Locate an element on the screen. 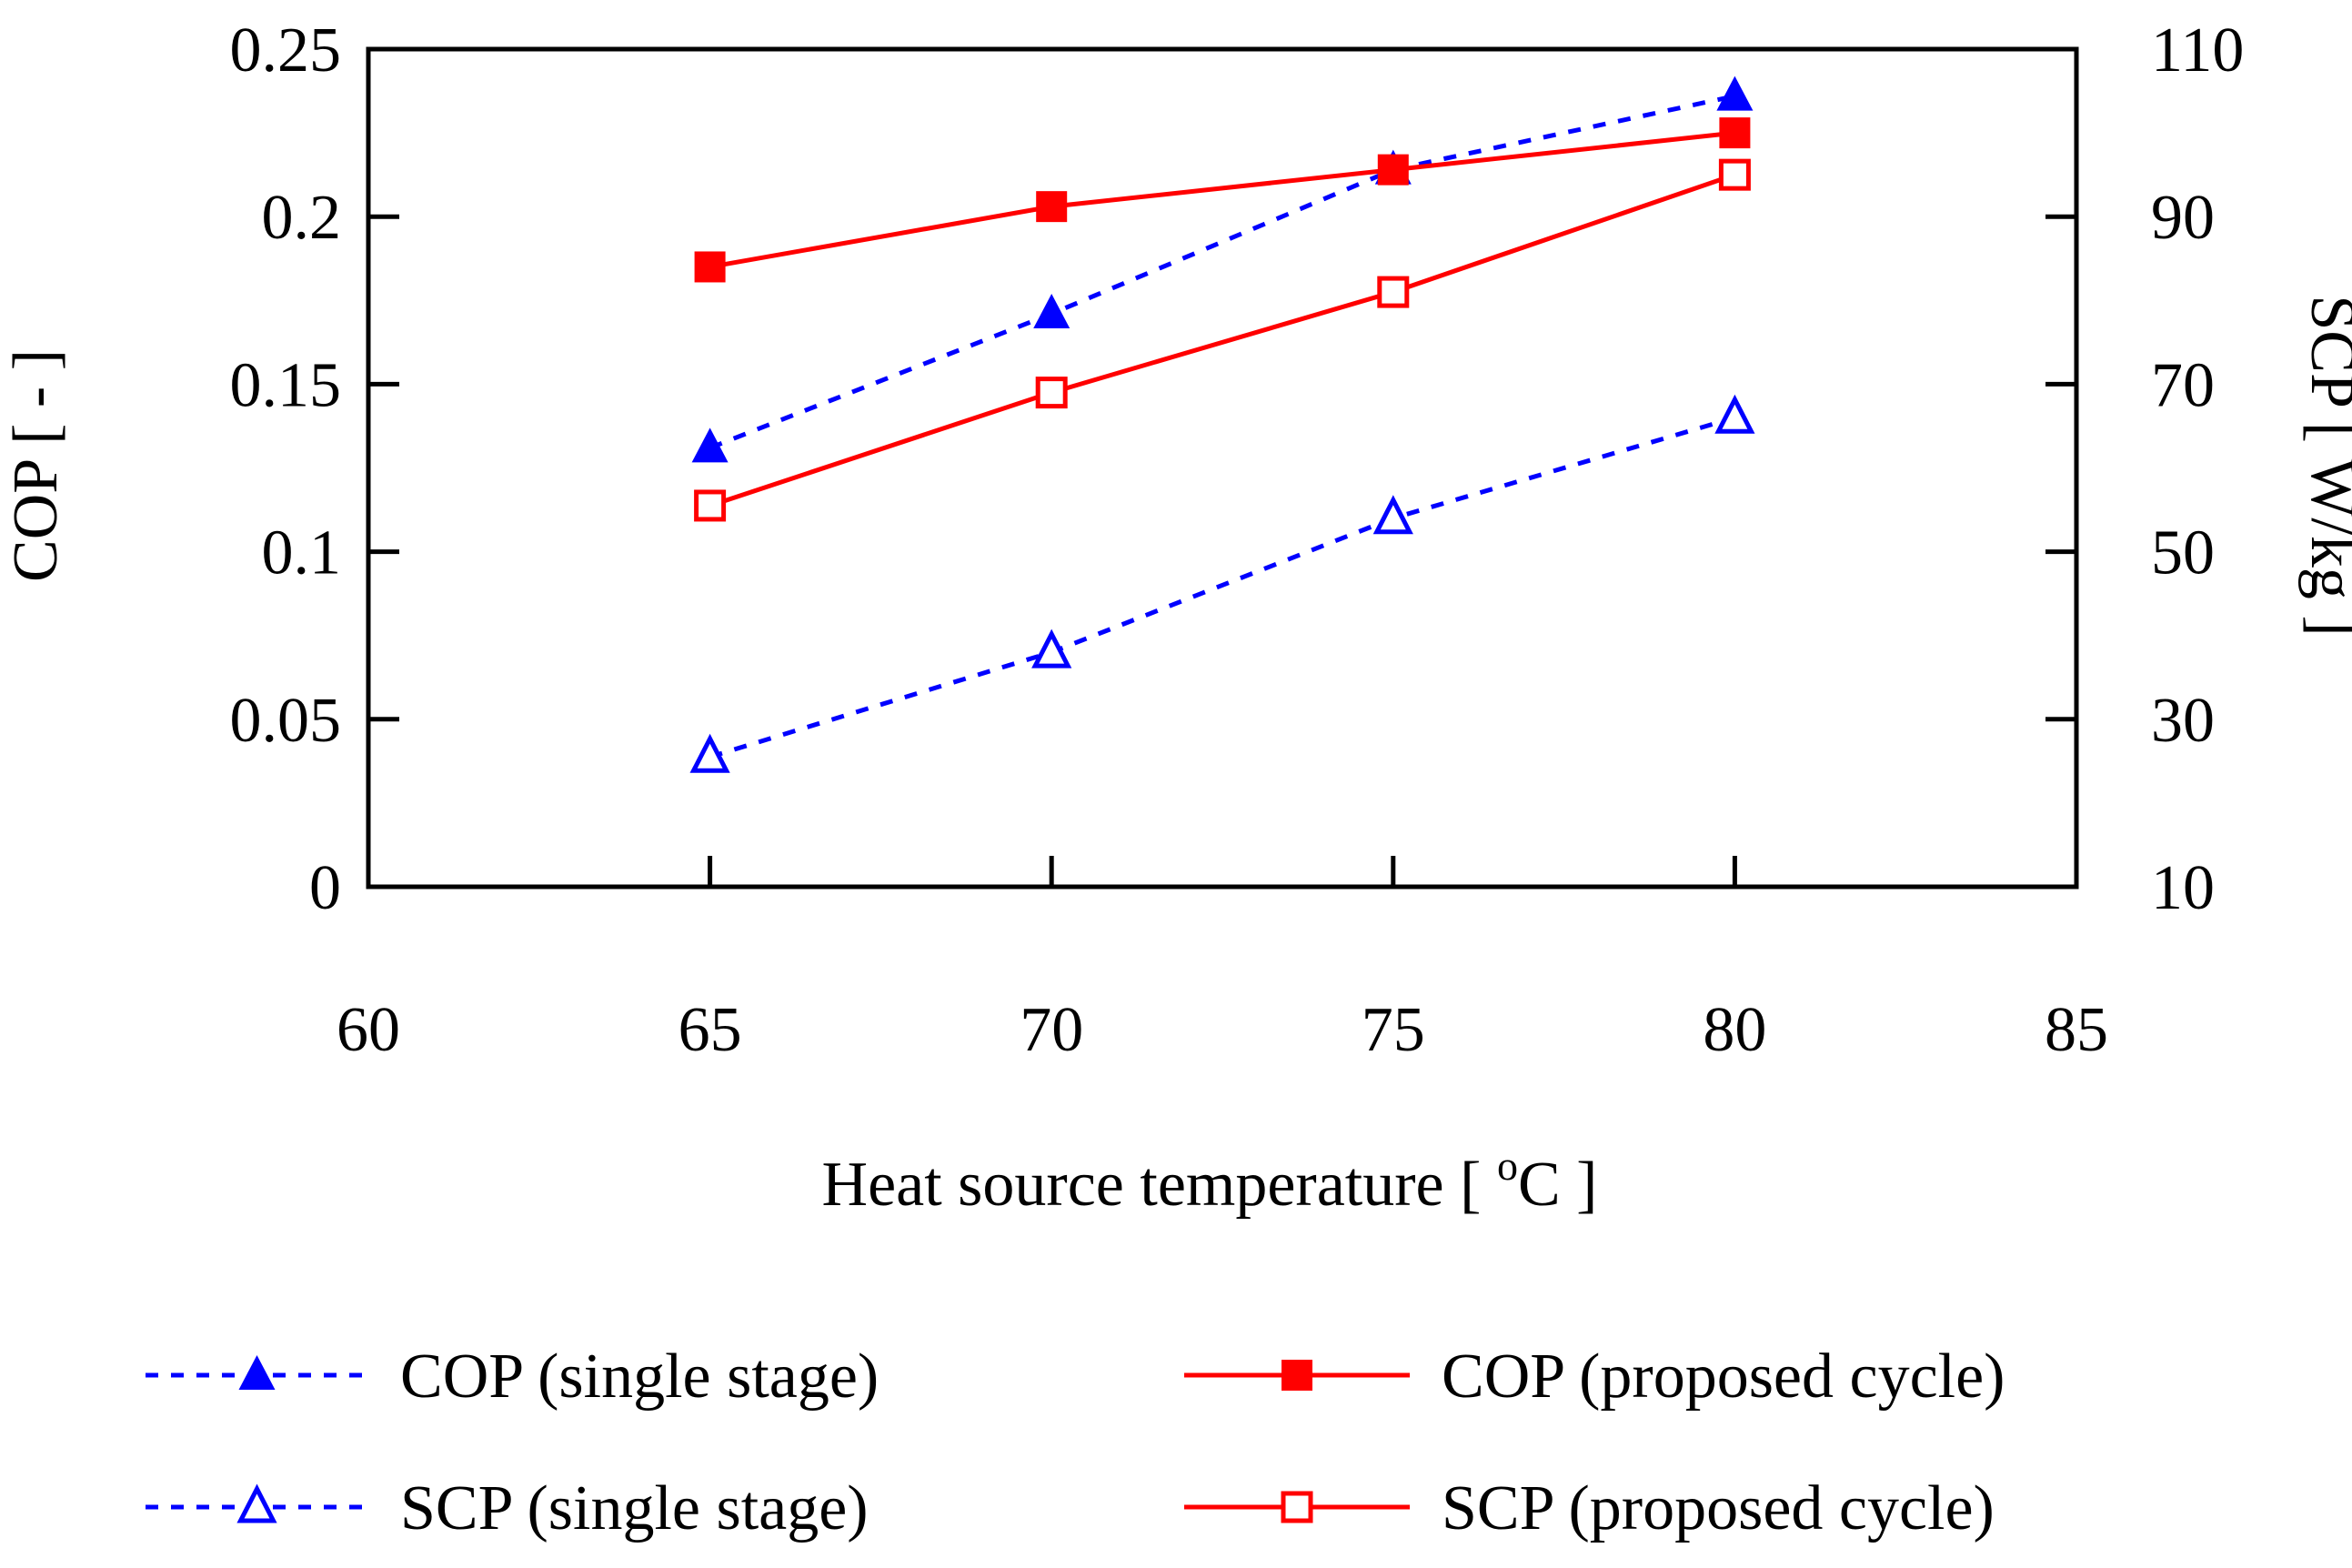 The height and width of the screenshot is (1568, 2352). y-right-tick-label: 30 is located at coordinates (2183, 721).